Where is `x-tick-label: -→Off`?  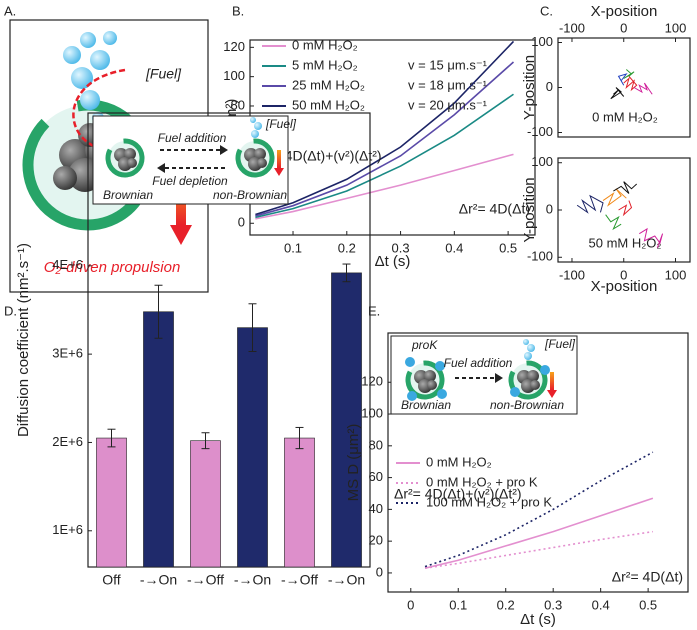
x-tick-label: -→Off is located at coordinates (205, 580).